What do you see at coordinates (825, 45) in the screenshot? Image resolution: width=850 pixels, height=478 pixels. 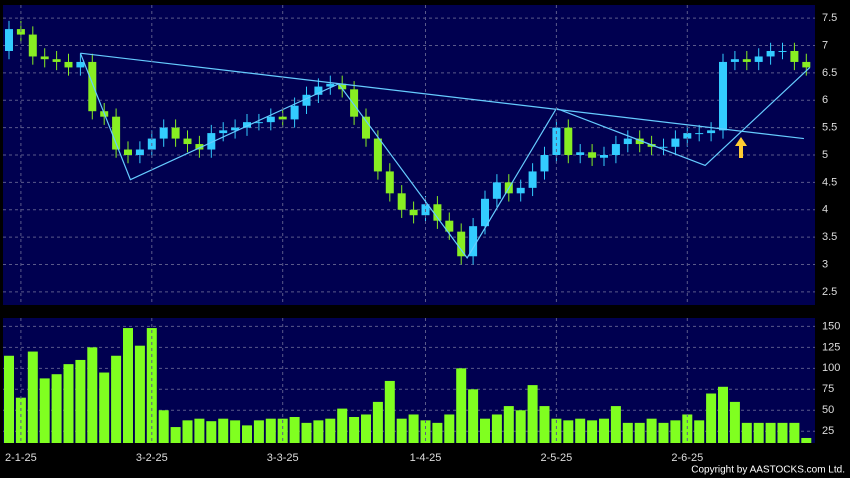 I see `y-tick-label: 7` at bounding box center [825, 45].